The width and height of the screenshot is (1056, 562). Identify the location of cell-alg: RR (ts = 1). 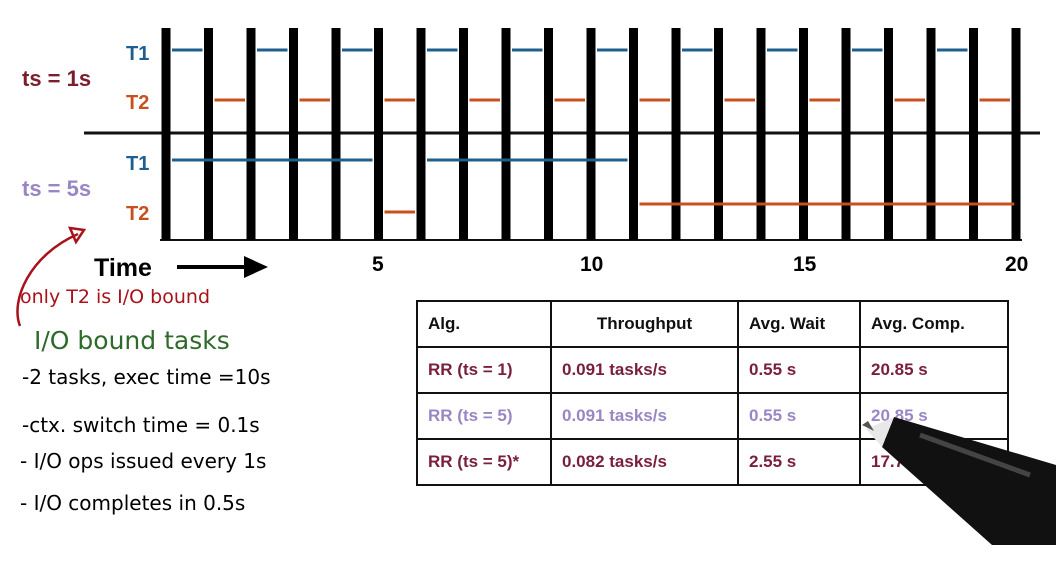
(484, 370).